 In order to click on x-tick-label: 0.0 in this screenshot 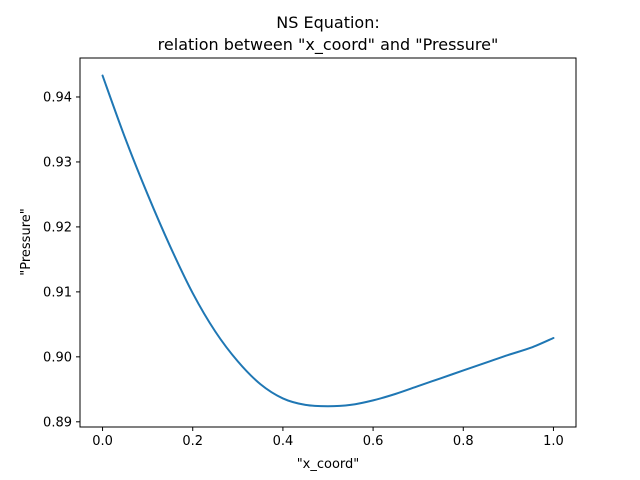, I will do `click(102, 441)`.